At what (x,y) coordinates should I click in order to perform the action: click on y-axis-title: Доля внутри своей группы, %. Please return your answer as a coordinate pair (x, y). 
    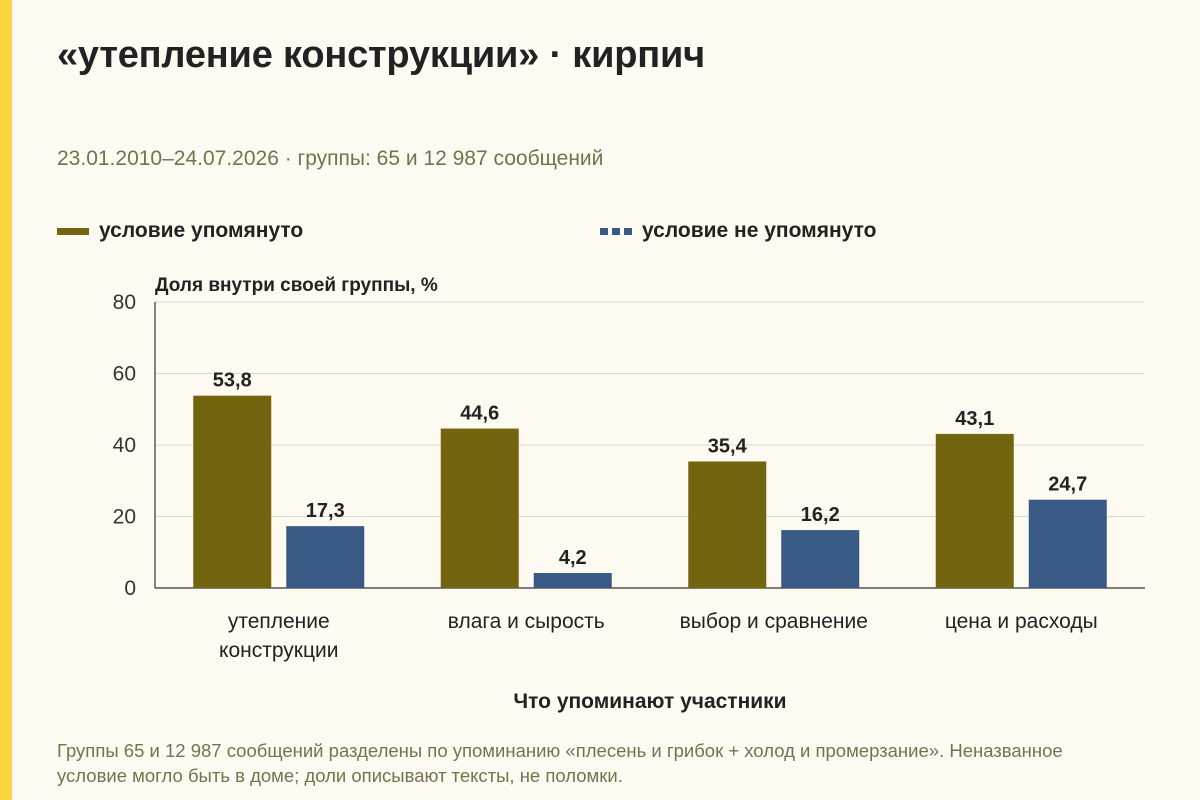
    Looking at the image, I should click on (296, 285).